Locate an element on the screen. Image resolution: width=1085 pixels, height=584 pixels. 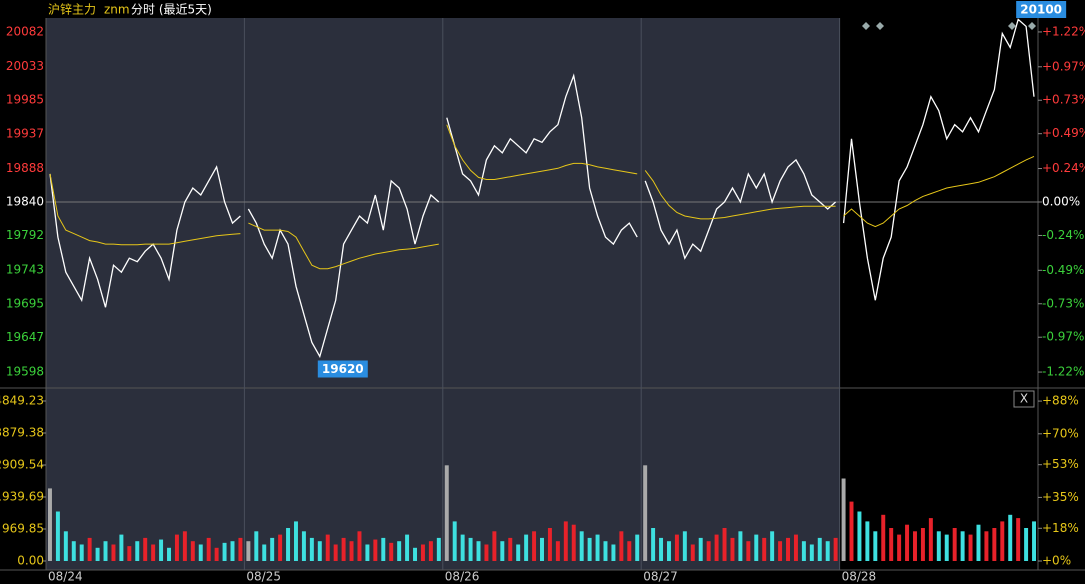
y2-tick-label: +0.97% is located at coordinates (1063, 66).